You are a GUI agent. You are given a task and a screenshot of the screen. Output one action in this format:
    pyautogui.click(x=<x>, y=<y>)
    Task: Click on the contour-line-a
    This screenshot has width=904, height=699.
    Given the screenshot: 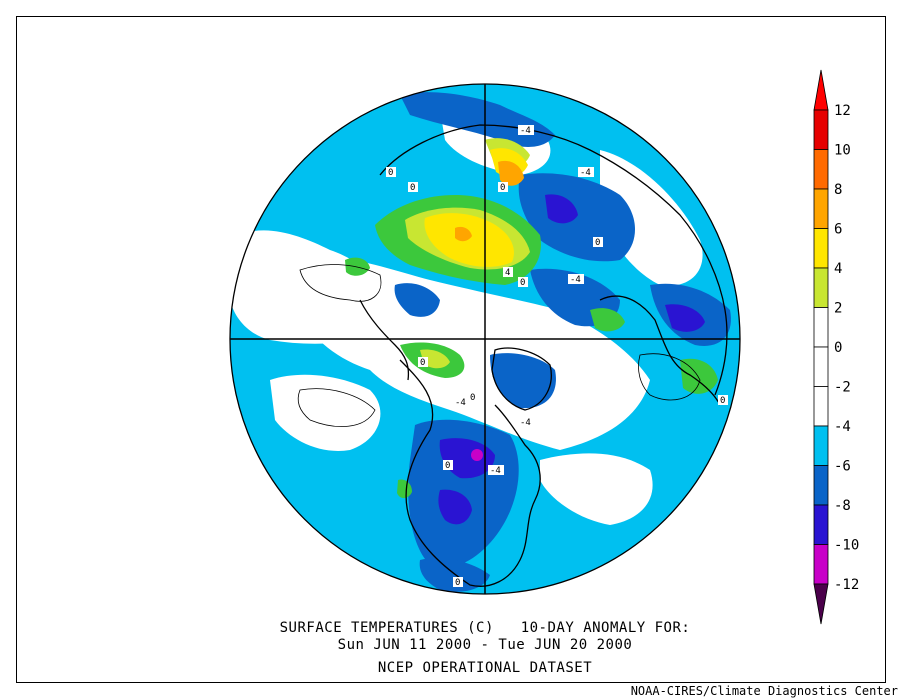 What is the action you would take?
    pyautogui.click(x=340, y=283)
    